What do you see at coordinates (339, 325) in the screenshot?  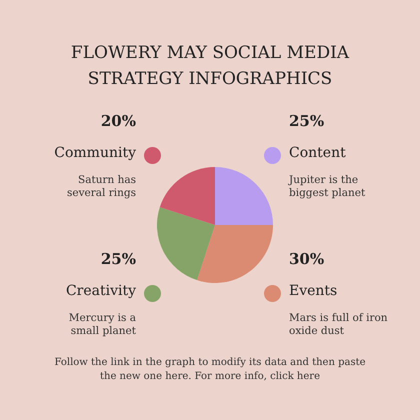 I see `text: Mars is full of iron oxide dust` at bounding box center [339, 325].